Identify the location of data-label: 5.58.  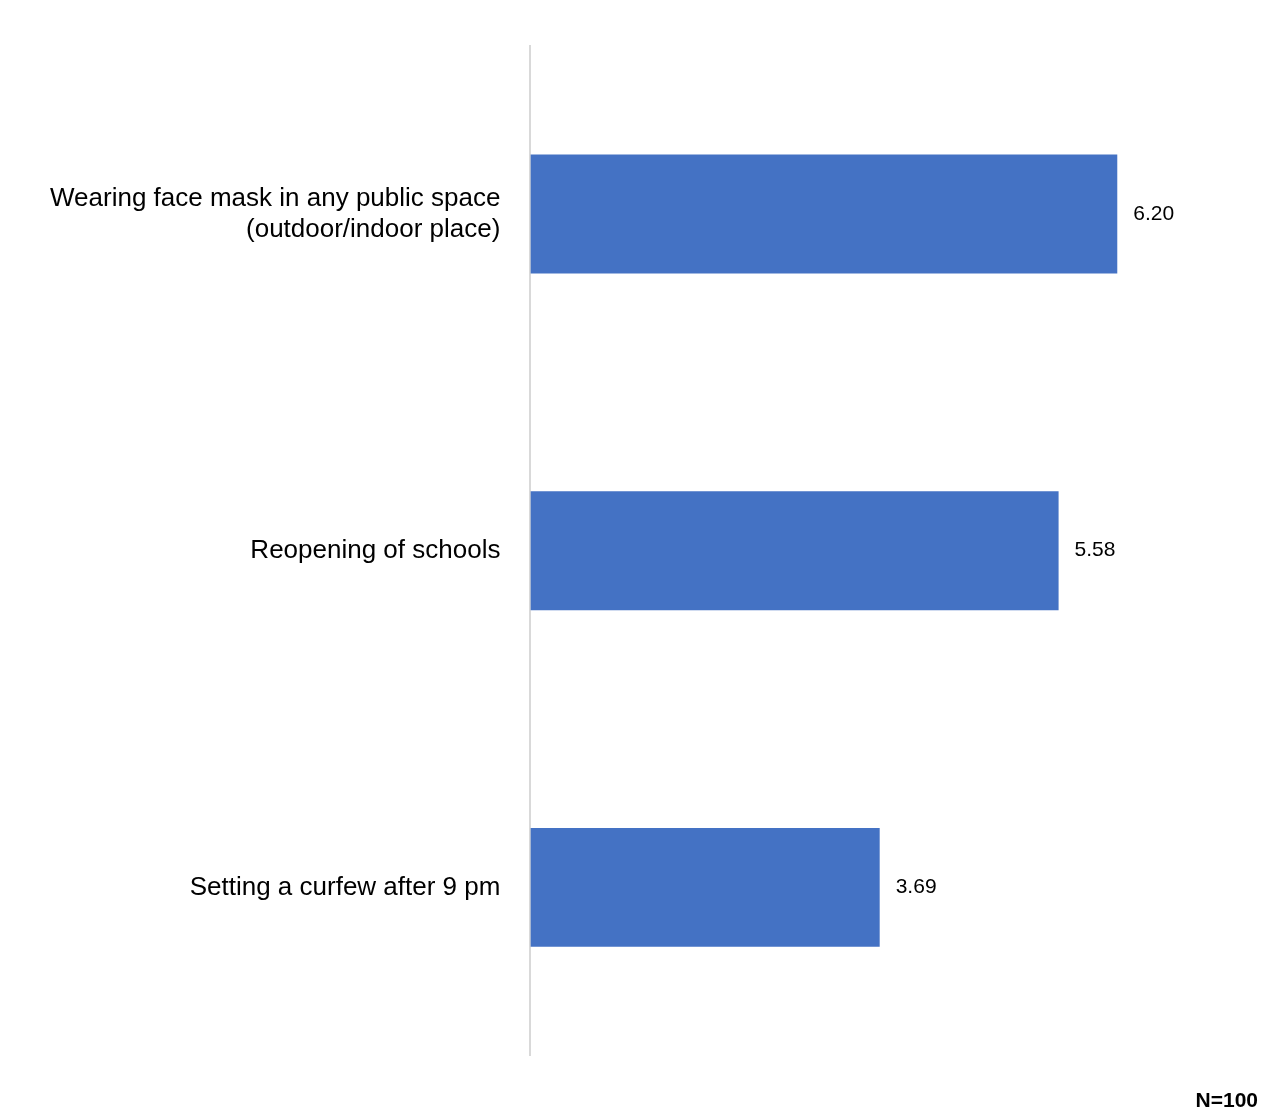
(1095, 549).